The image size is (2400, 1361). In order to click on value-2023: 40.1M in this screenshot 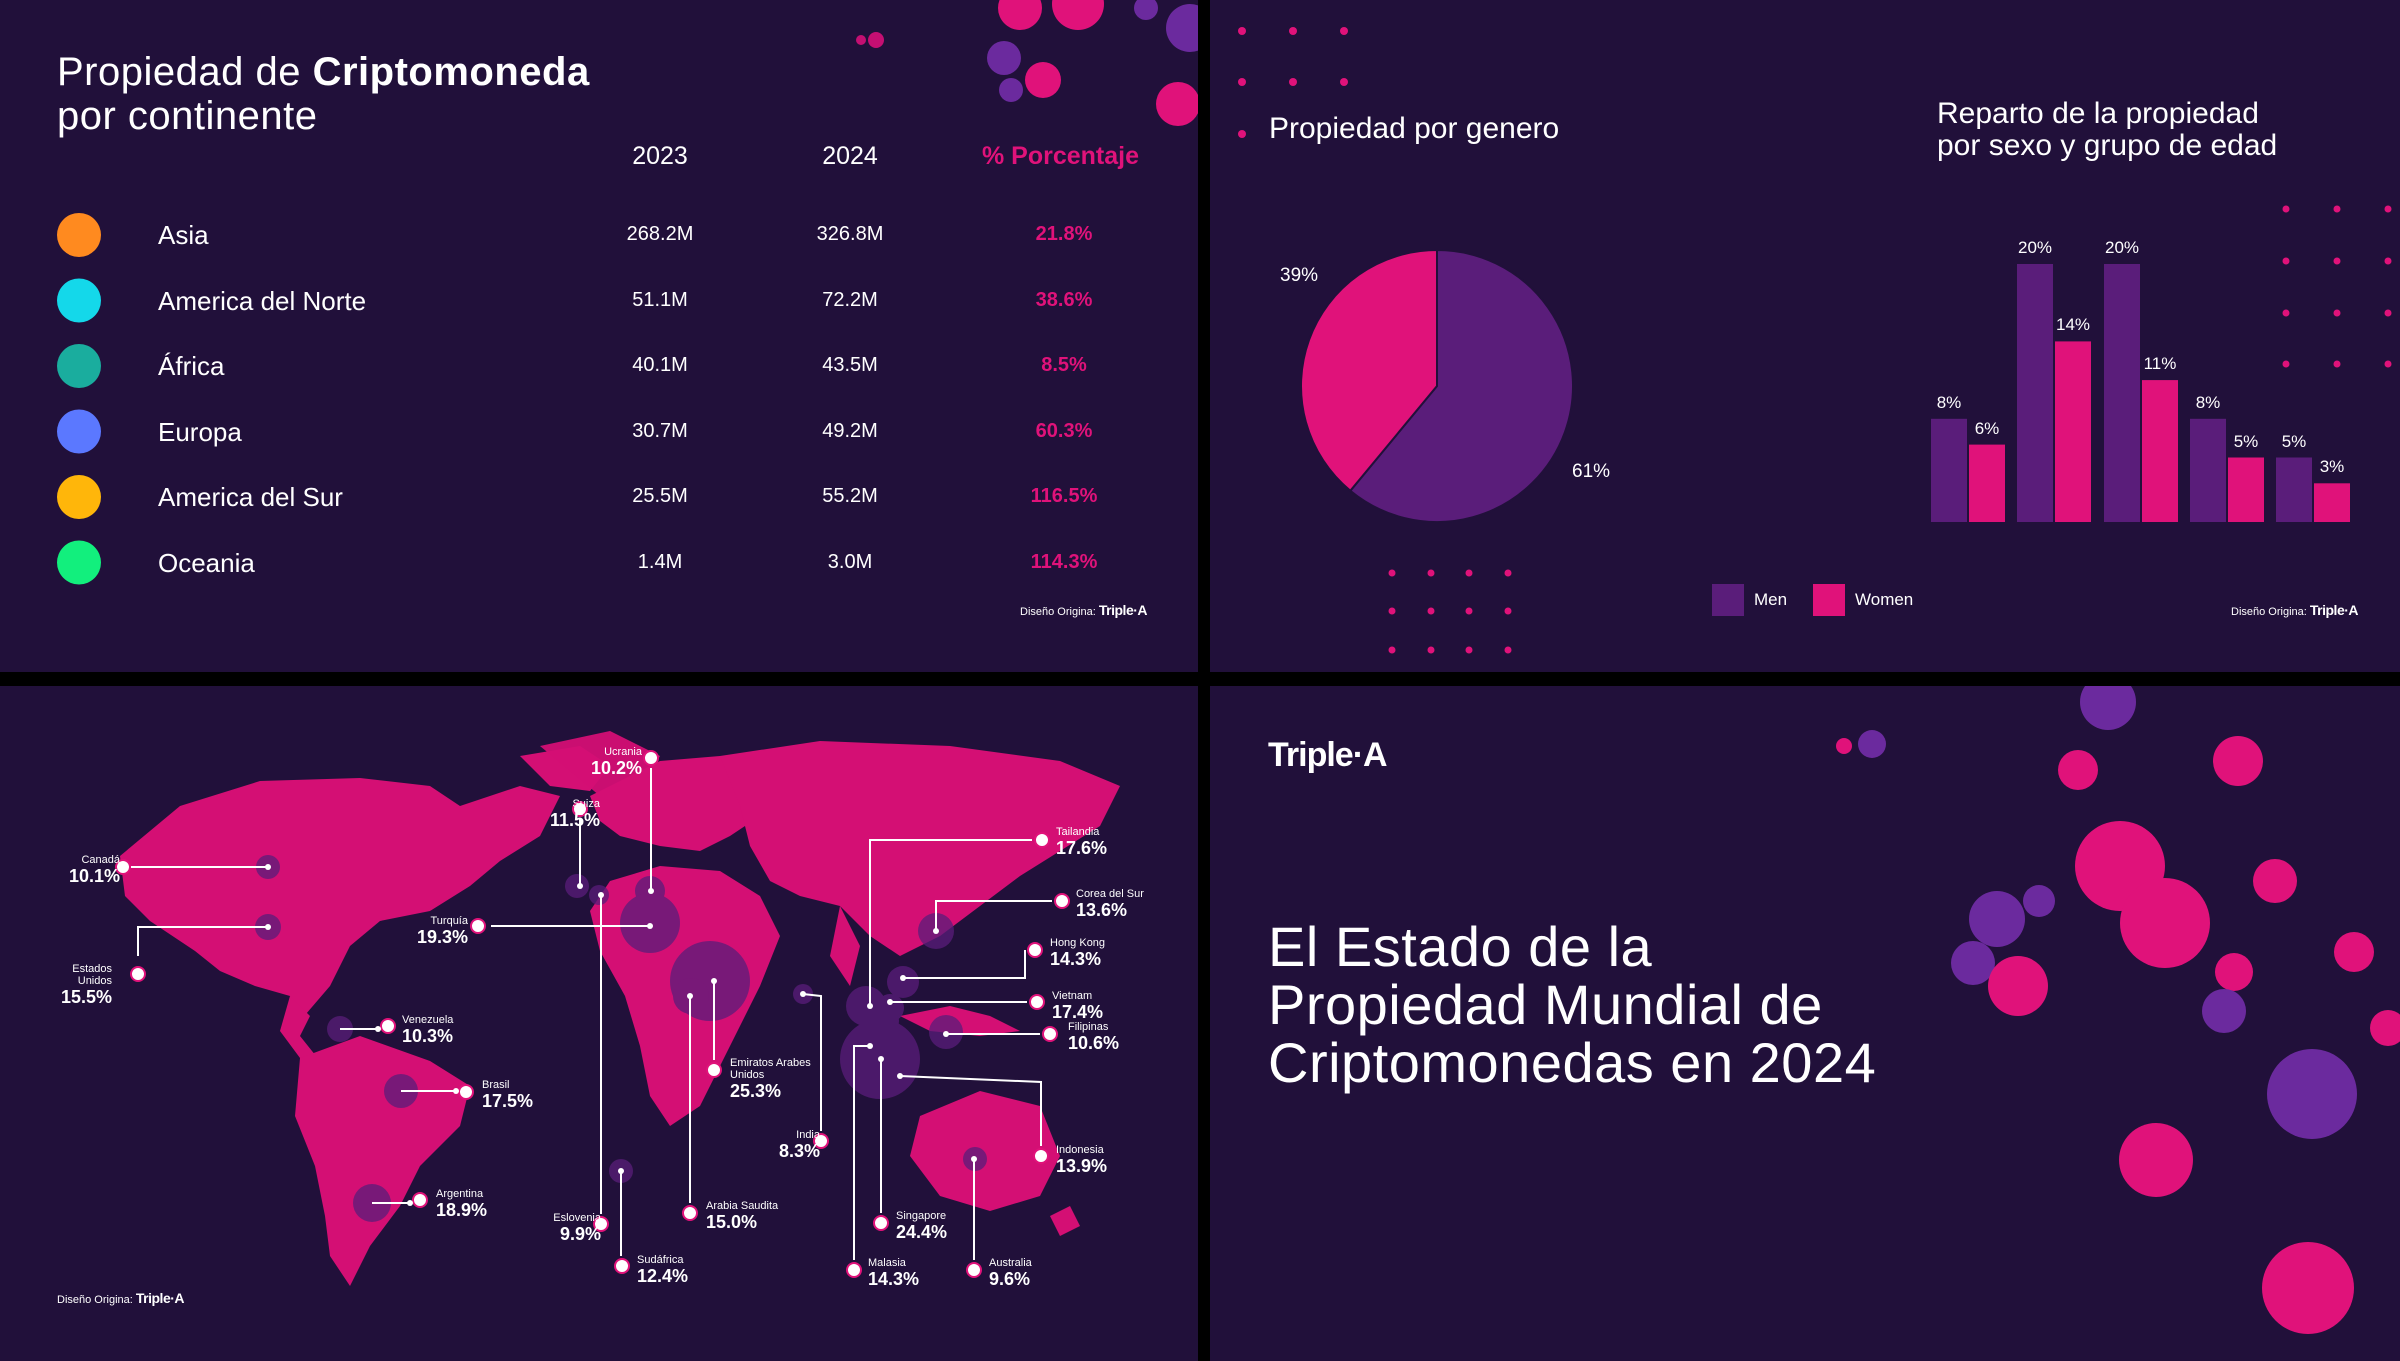, I will do `click(660, 365)`.